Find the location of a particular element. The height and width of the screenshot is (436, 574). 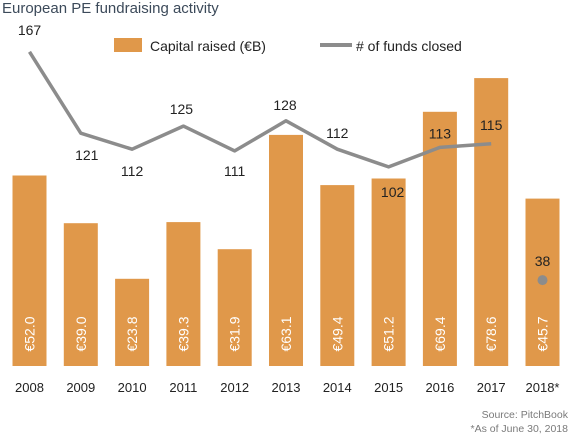

funds-closed-label-2013: 128 is located at coordinates (285, 105).